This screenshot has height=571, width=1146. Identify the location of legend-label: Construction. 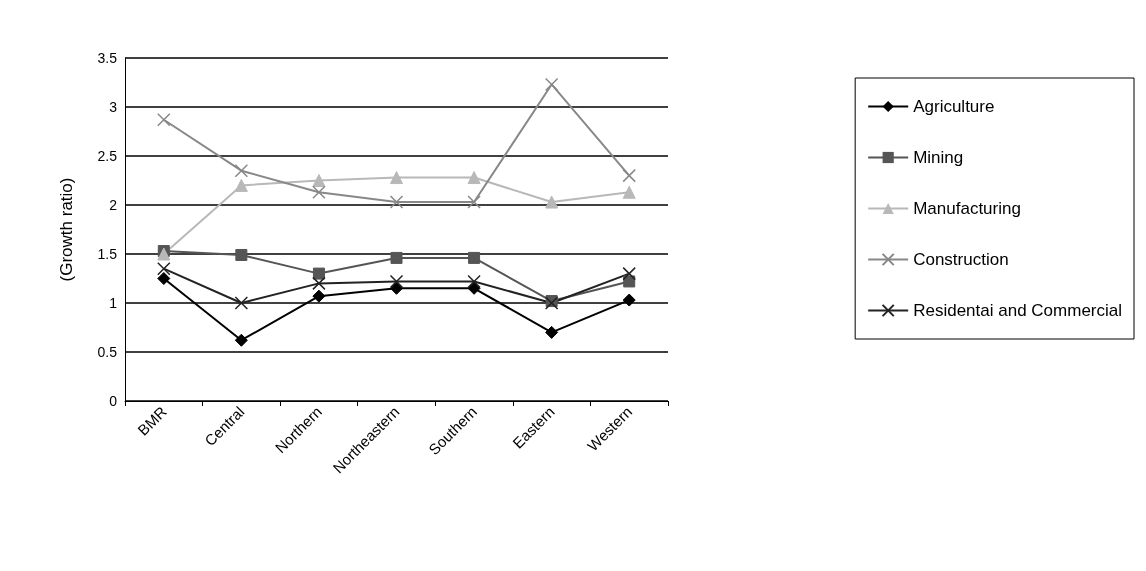
(961, 259).